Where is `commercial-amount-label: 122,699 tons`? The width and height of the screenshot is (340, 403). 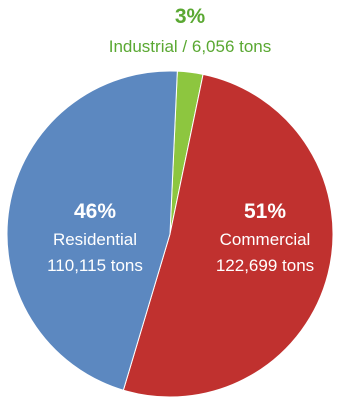 commercial-amount-label: 122,699 tons is located at coordinates (265, 265).